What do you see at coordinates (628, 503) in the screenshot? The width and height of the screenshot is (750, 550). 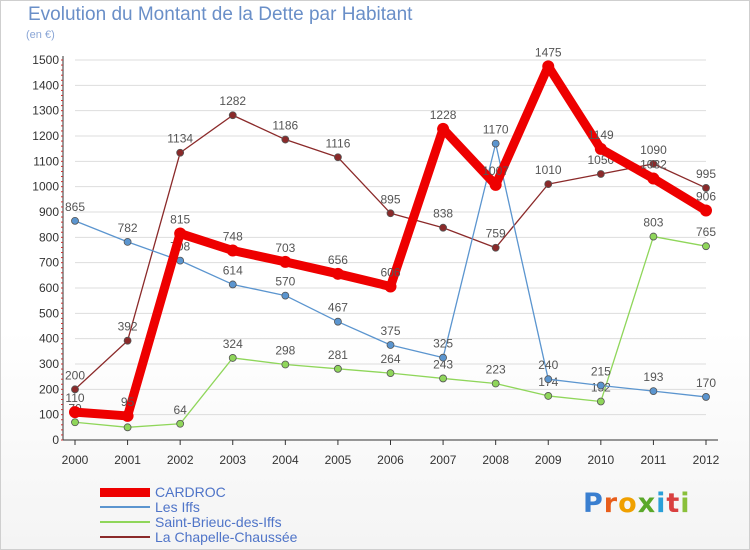 I see `brand-letter: o` at bounding box center [628, 503].